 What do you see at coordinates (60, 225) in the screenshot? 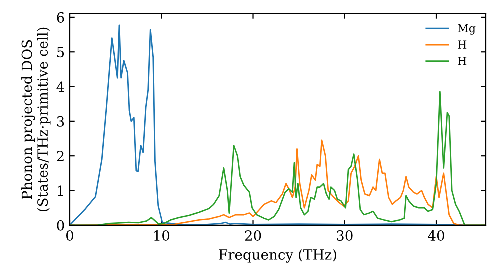
I see `y-tick-label: 0` at bounding box center [60, 225].